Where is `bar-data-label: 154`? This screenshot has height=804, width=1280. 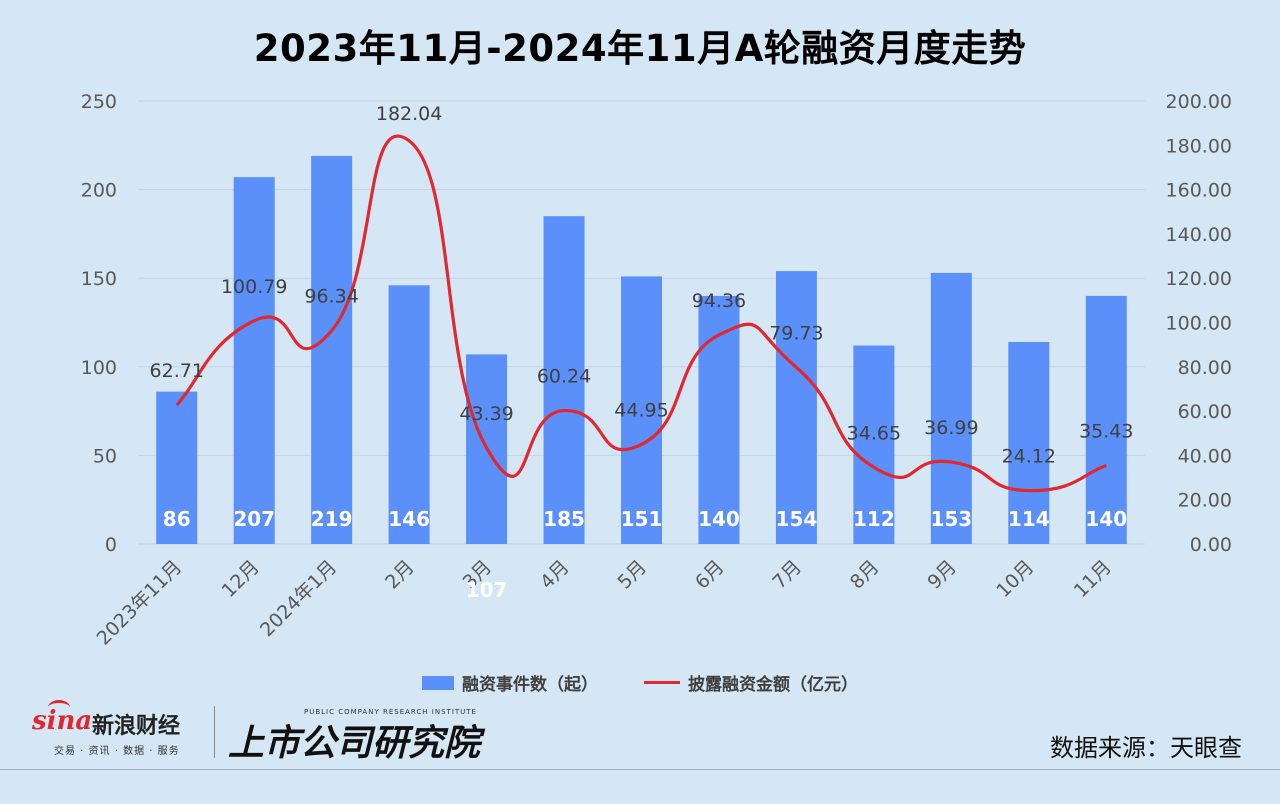 bar-data-label: 154 is located at coordinates (797, 519).